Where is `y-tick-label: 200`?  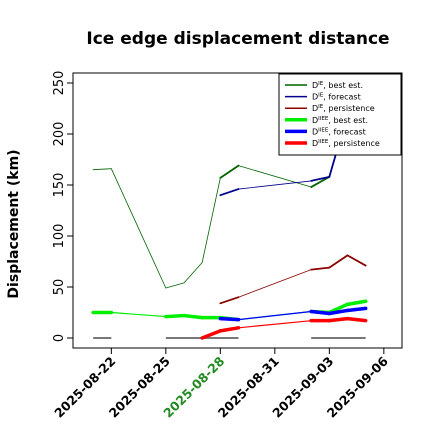
y-tick-label: 200 is located at coordinates (59, 134).